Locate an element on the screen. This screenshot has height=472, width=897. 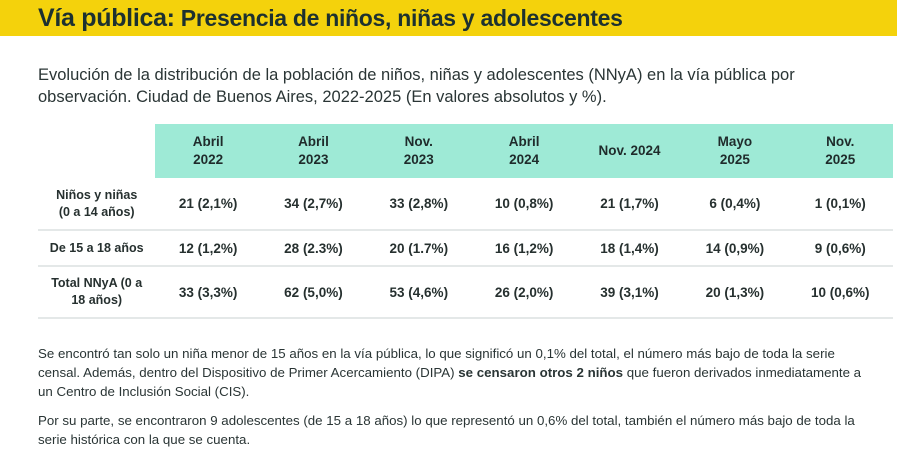
table-cell: 39 (3,1%) is located at coordinates (629, 292).